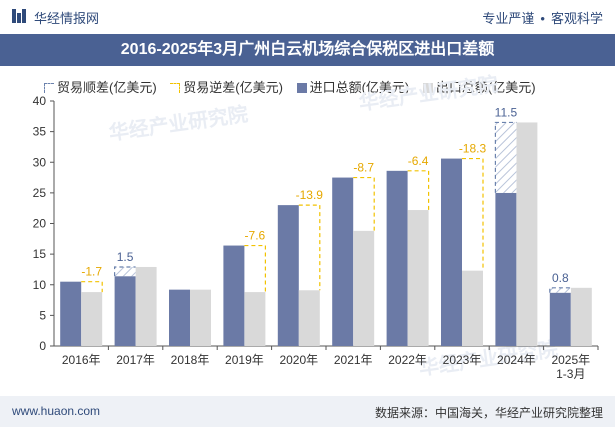 Image resolution: width=615 pixels, height=427 pixels. I want to click on y-tick-label: 0, so click(42, 346).